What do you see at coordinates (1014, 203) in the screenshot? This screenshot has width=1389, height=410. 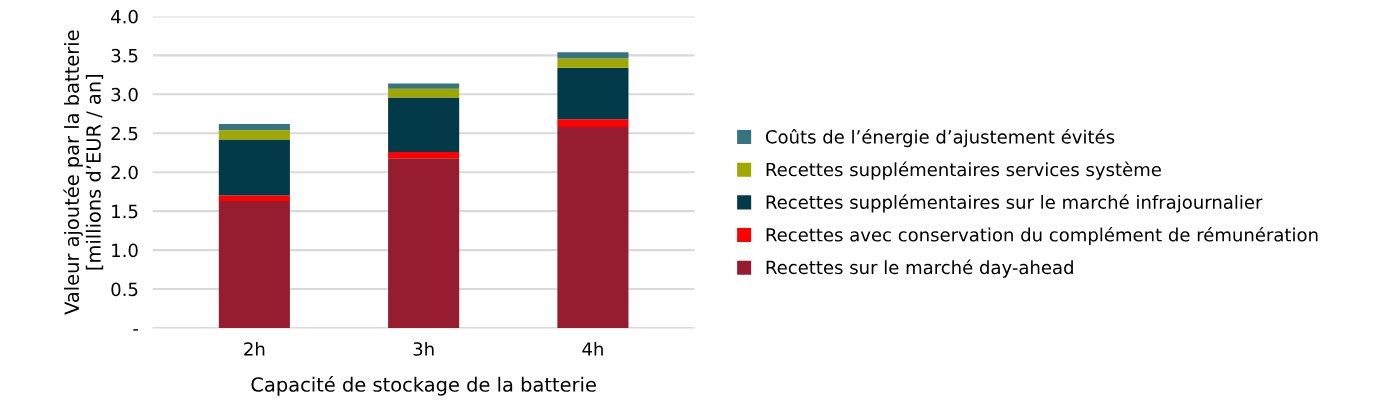 I see `legend-label: Recettes supplémentaires sur le marché infrajournalier` at bounding box center [1014, 203].